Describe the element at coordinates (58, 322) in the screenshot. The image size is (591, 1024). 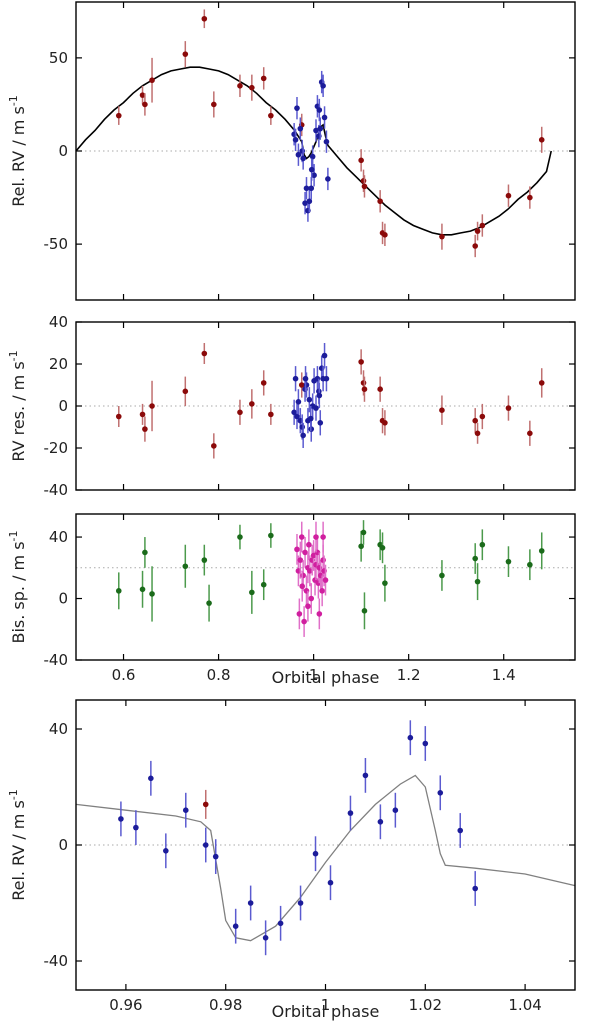
I see `y-tick-label: 40` at that location.